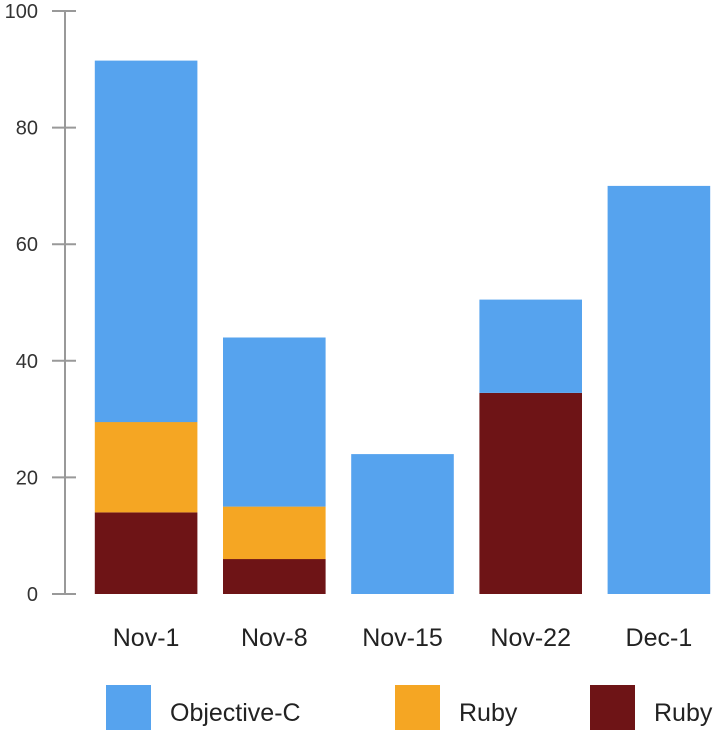 The image size is (723, 732). I want to click on y-tick-label: 40, so click(27, 362).